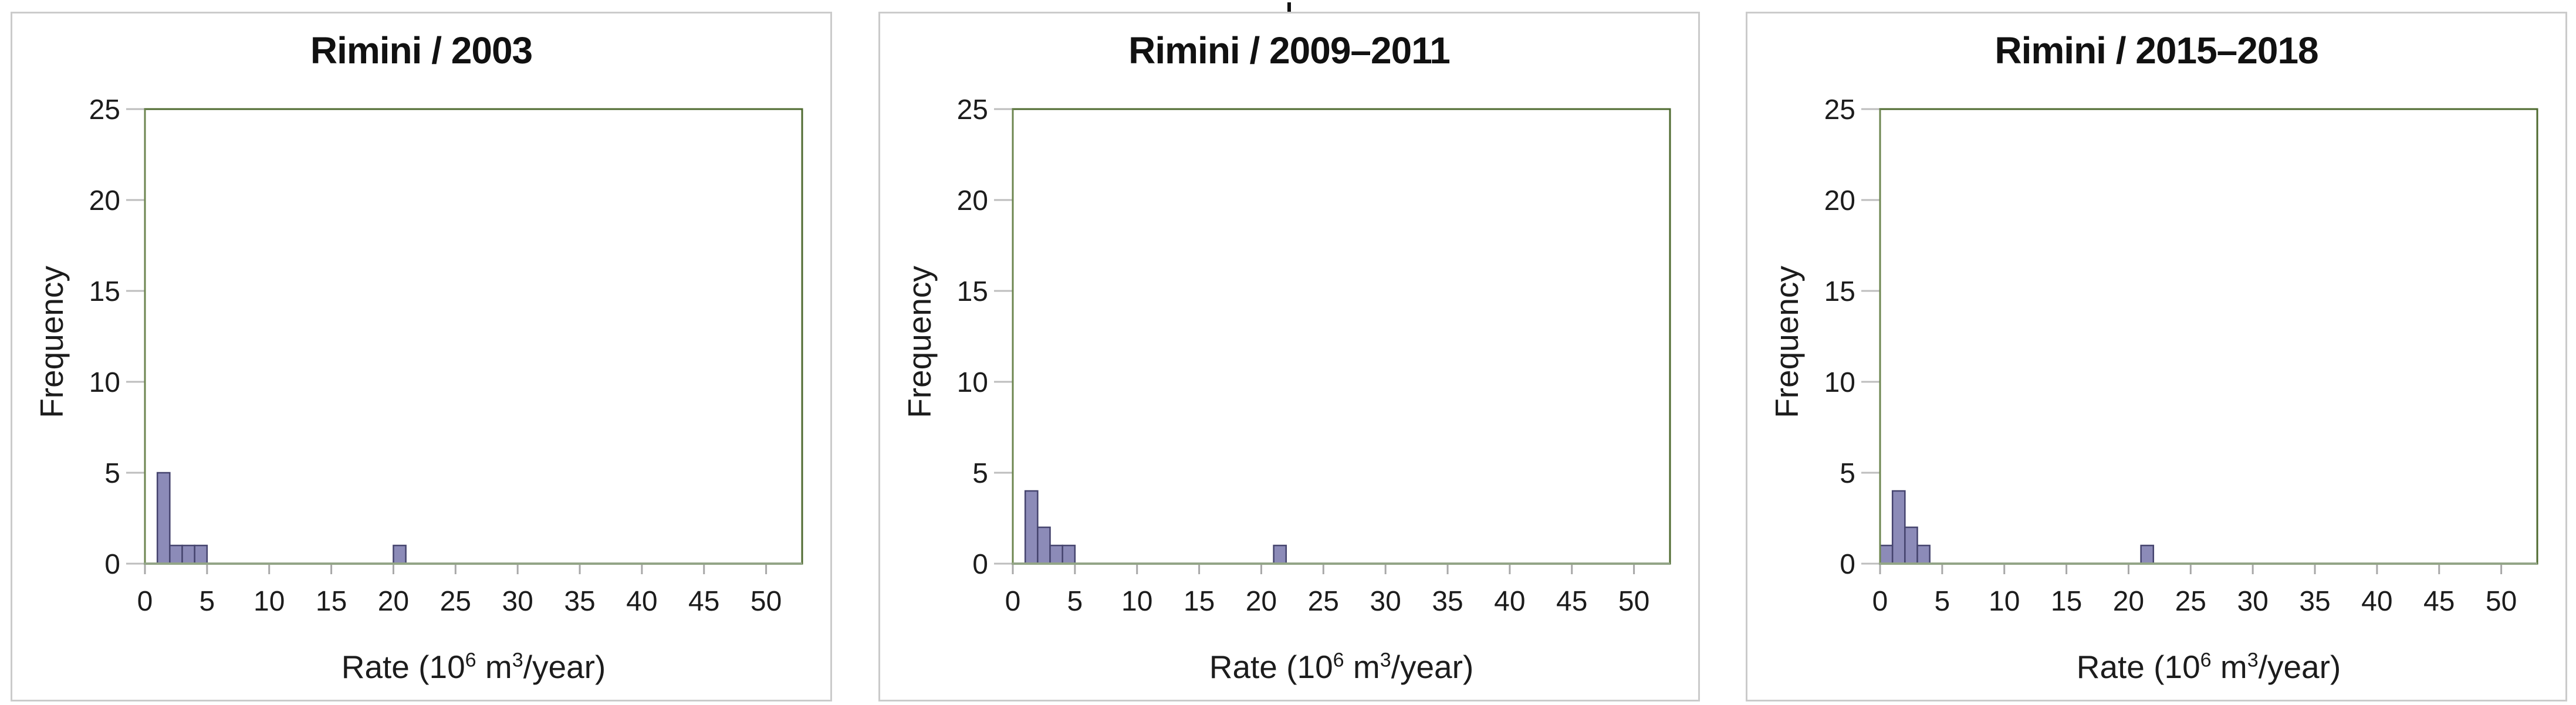 The height and width of the screenshot is (705, 2576). What do you see at coordinates (421, 51) in the screenshot?
I see `chart-title: Rimini / 2003` at bounding box center [421, 51].